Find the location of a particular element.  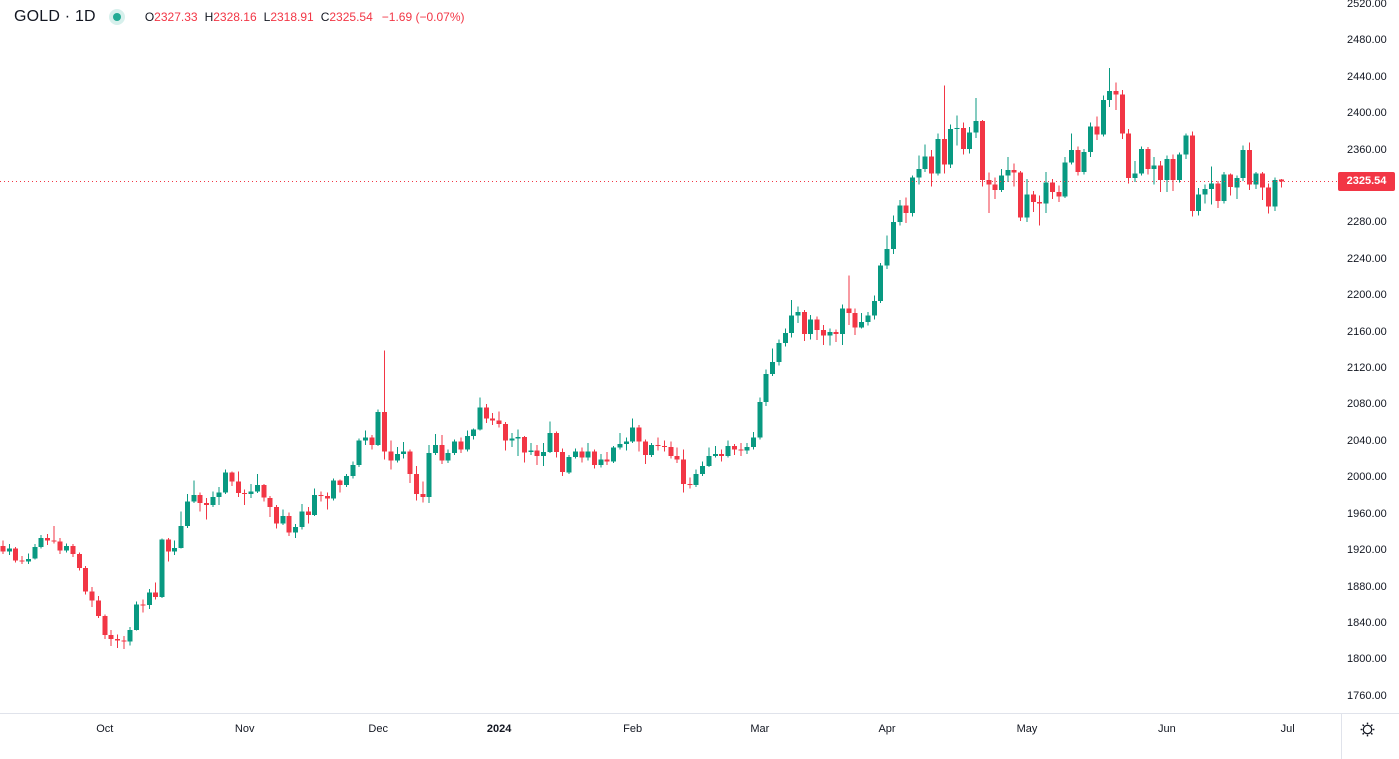

time-tick-label: Apr is located at coordinates (887, 729).